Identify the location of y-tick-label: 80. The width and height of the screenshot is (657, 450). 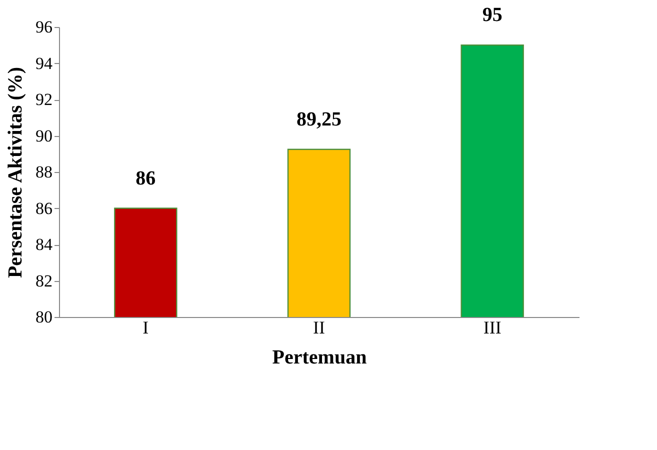
(44, 317).